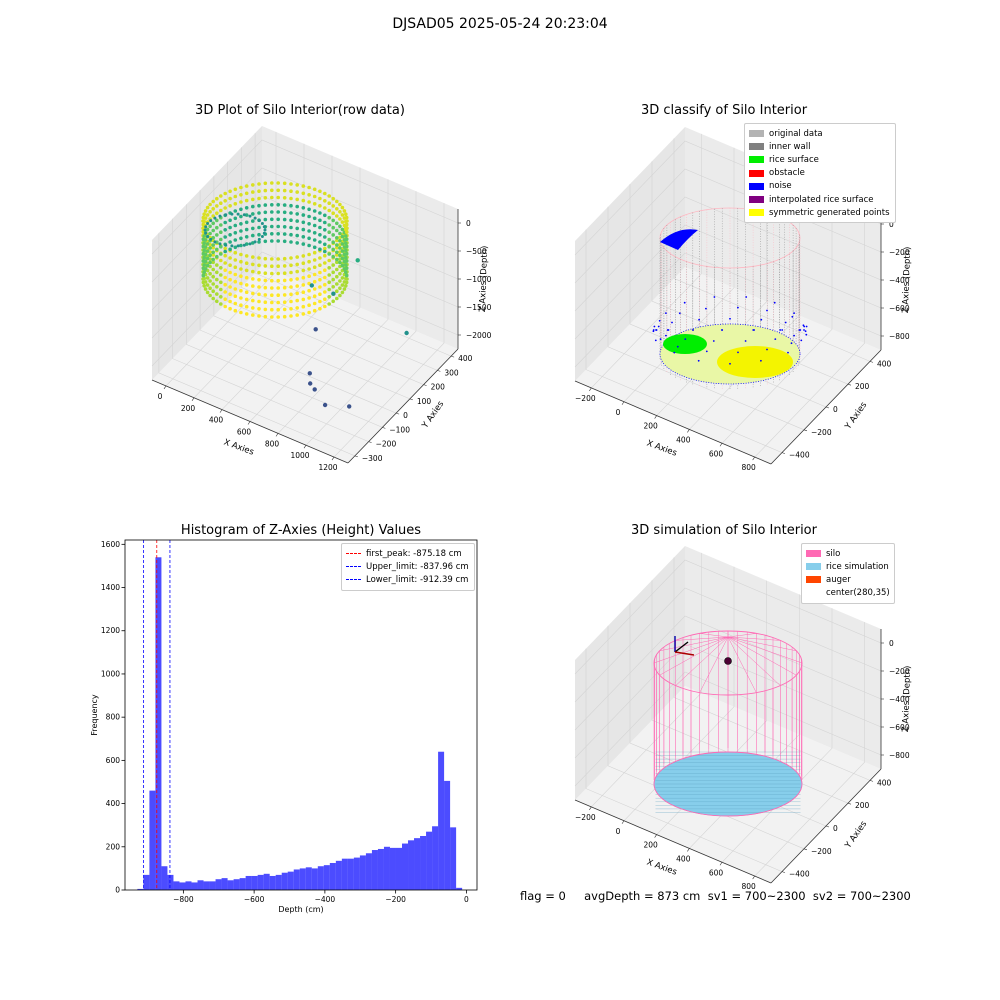  I want to click on histogram-plot-area, so click(301, 715).